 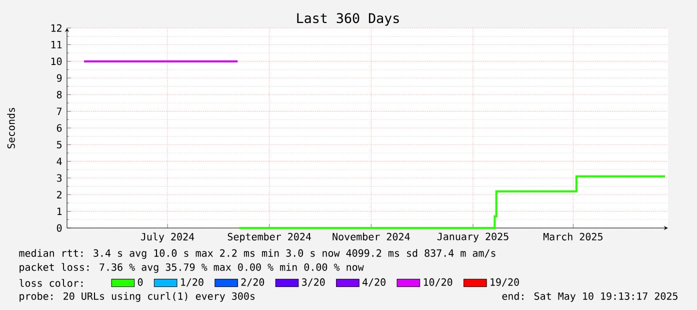 What do you see at coordinates (438, 282) in the screenshot?
I see `legend-label: 10/20` at bounding box center [438, 282].